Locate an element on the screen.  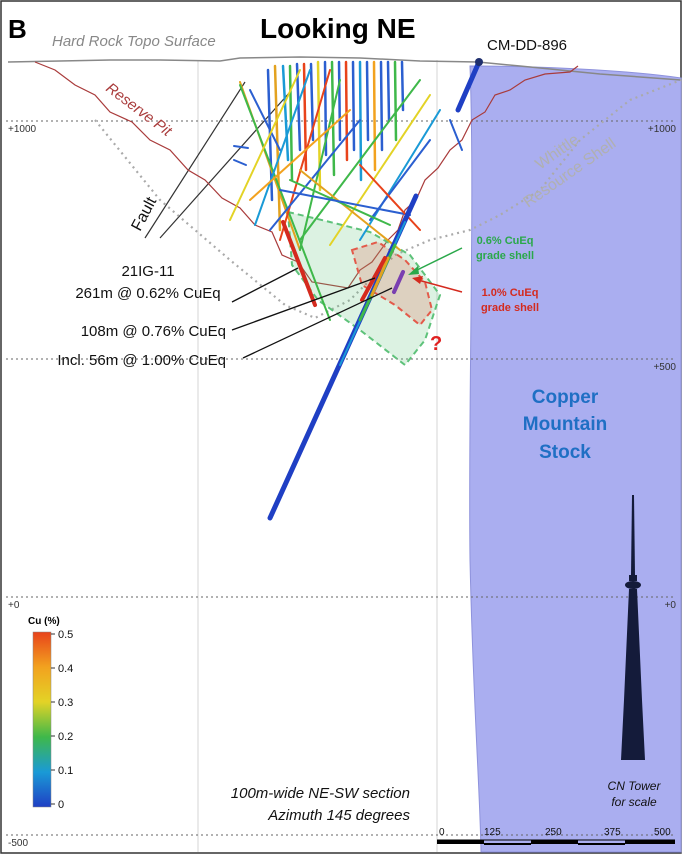
legend-tick-01: 0.1 is located at coordinates (65, 771).